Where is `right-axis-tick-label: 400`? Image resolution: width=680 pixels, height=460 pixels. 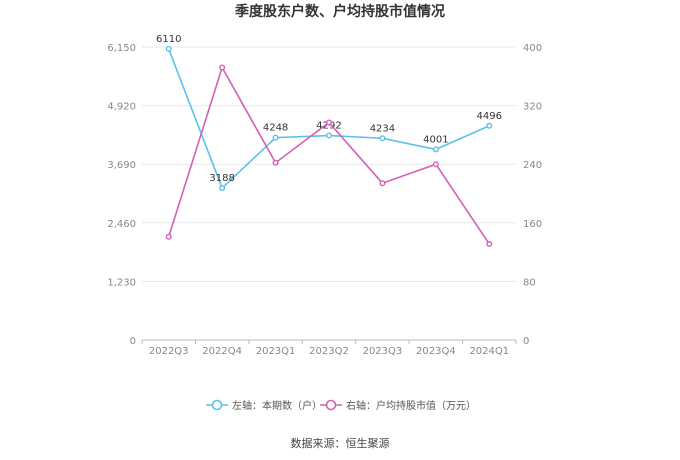
right-axis-tick-label: 400 is located at coordinates (532, 48).